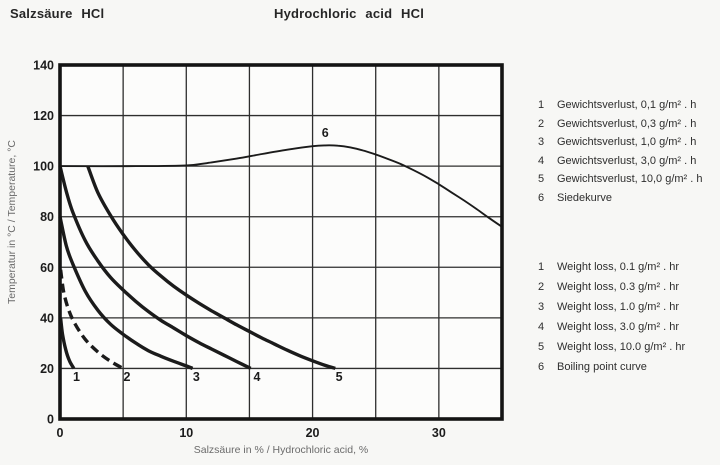 The image size is (720, 465). What do you see at coordinates (627, 160) in the screenshot?
I see `legend-item-label: Gewichtsverlust, 3,0 g/m² . h` at bounding box center [627, 160].